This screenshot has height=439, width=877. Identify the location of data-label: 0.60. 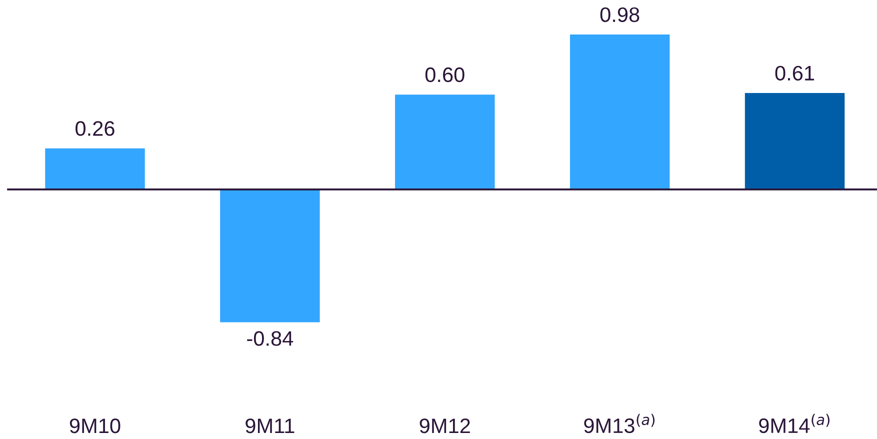
(444, 74).